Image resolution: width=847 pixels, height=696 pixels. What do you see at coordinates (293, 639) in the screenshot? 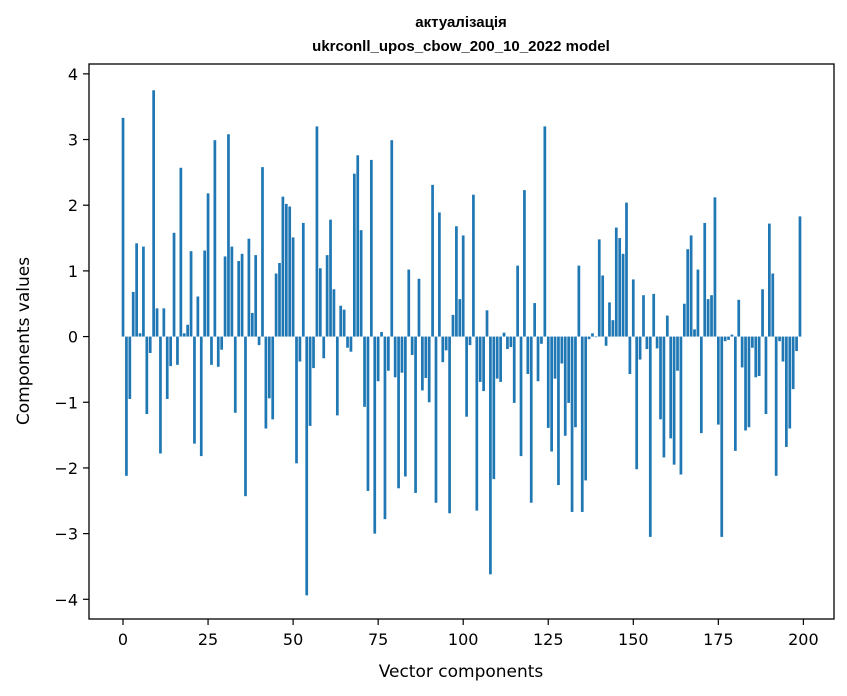
I see `x-tick-label: 50` at bounding box center [293, 639].